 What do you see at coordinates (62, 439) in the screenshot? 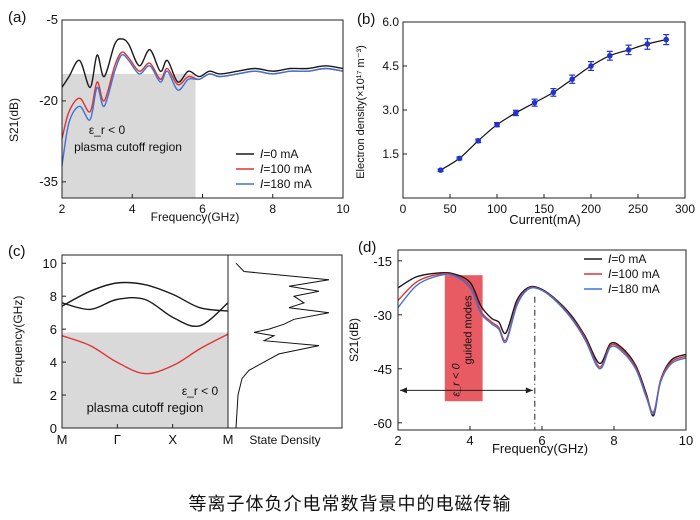
I see `x-tick-label-0: M` at bounding box center [62, 439].